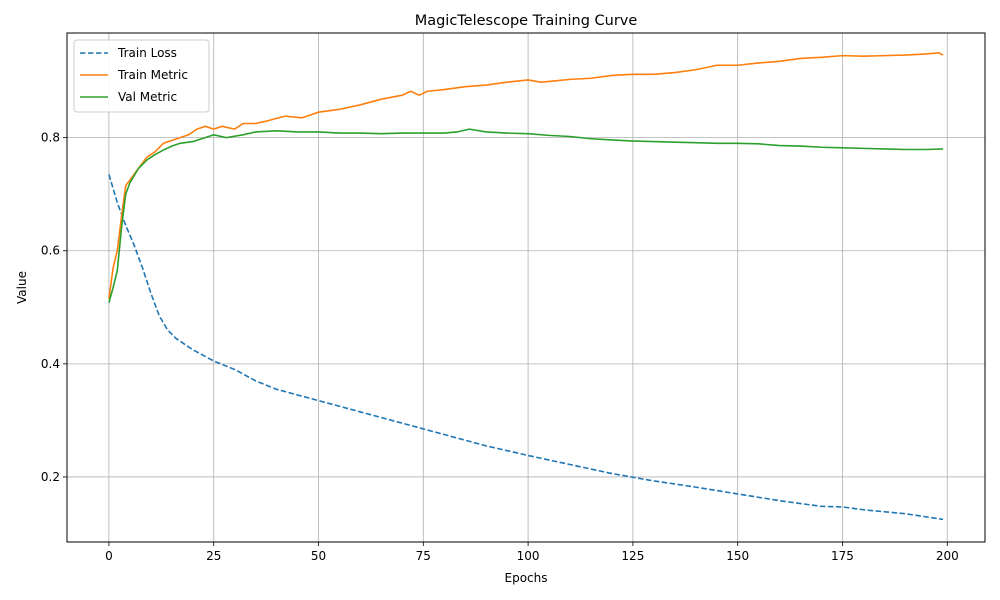 The width and height of the screenshot is (1000, 600). Describe the element at coordinates (152, 75) in the screenshot. I see `legend-label: Train Metric` at that location.